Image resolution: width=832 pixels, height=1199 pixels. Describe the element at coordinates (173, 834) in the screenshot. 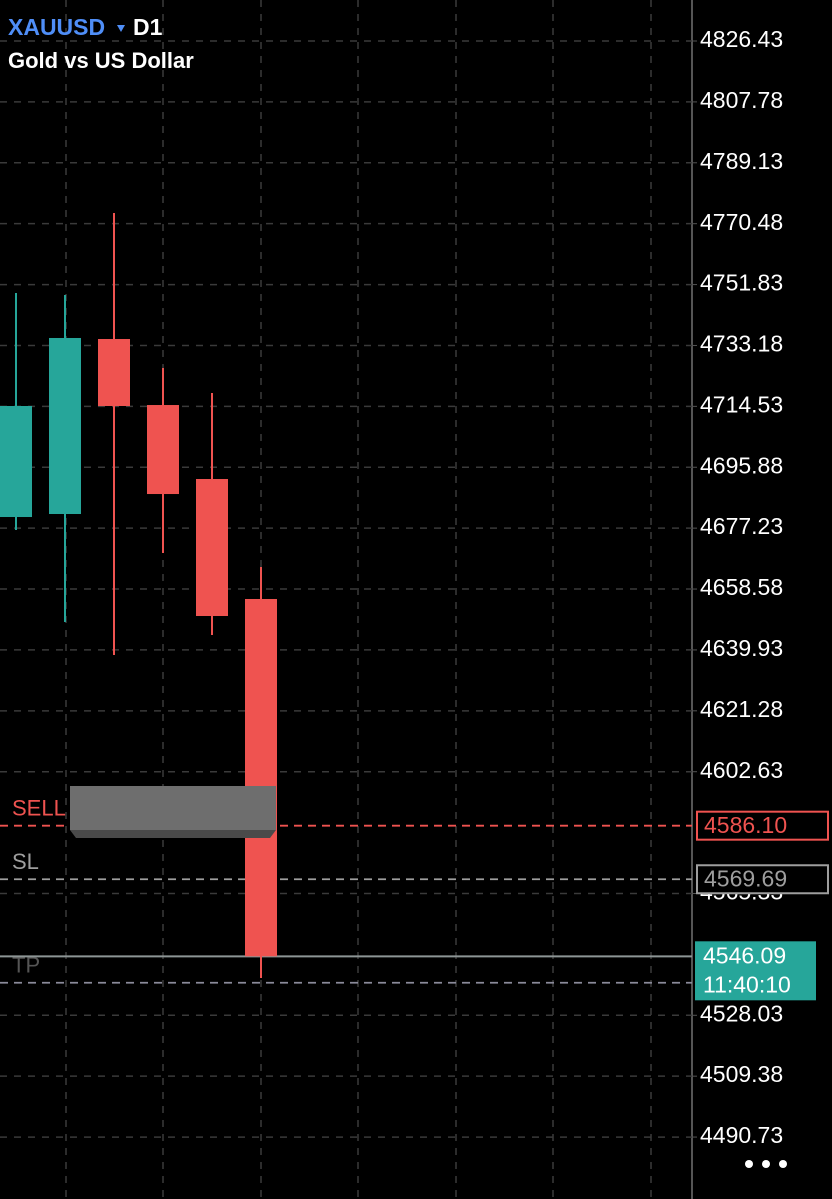

I see `drag-handle-shadow` at that location.